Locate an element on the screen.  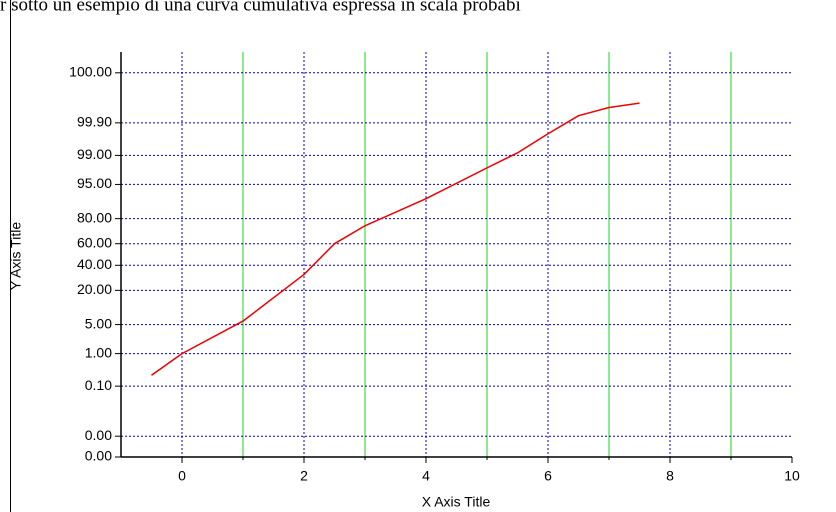
x-tick-label: 0 is located at coordinates (182, 476).